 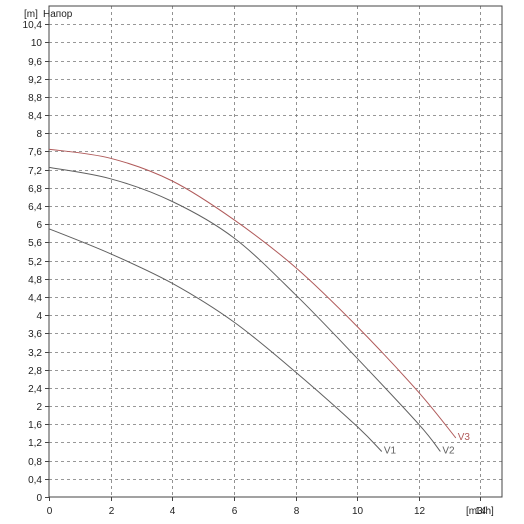 What do you see at coordinates (35, 189) in the screenshot?
I see `y-tick-label: 6,8` at bounding box center [35, 189].